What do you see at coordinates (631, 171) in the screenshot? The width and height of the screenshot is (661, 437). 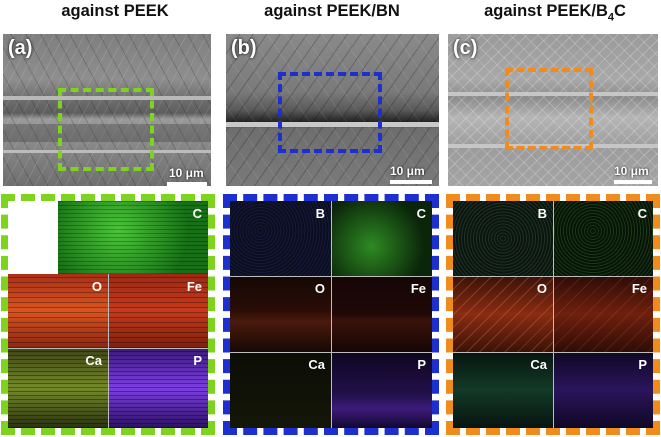 I see `scale-label-c: 10 μm` at bounding box center [631, 171].